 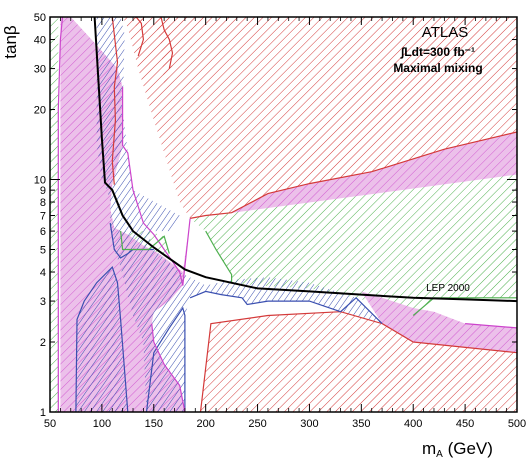 What do you see at coordinates (43, 203) in the screenshot?
I see `y-tick-label-8: 8` at bounding box center [43, 203].